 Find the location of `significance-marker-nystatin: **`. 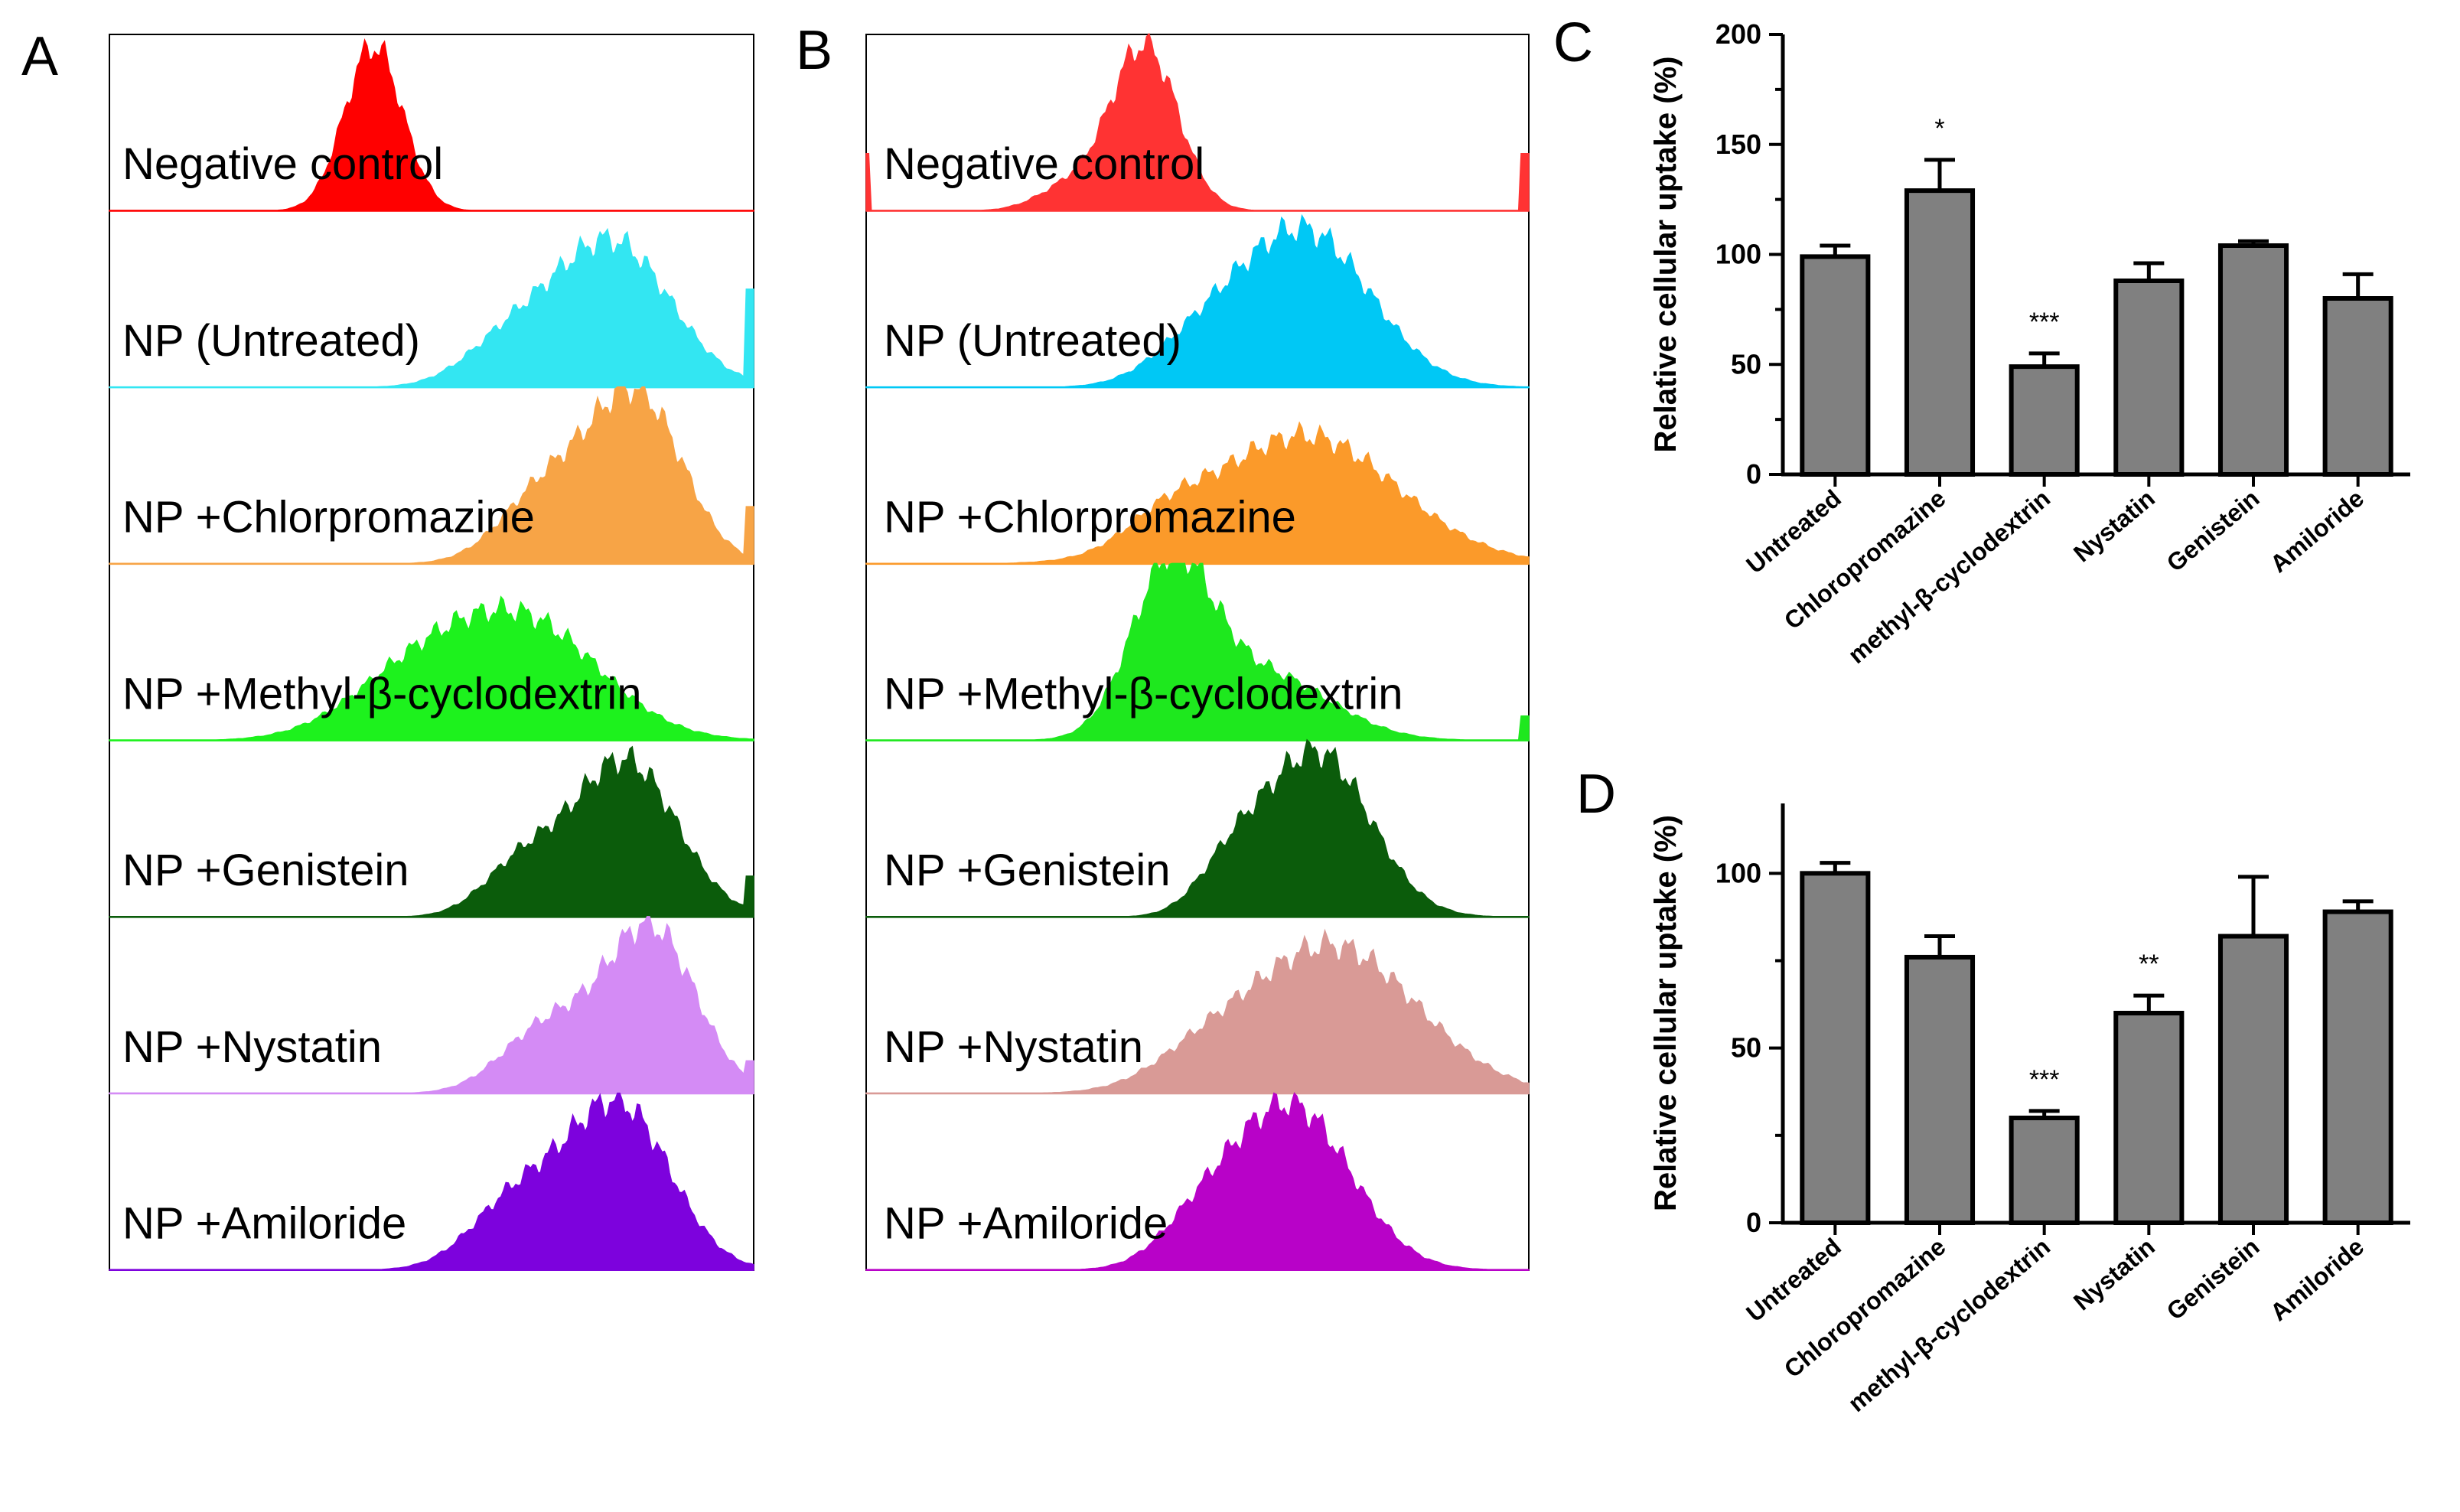

significance-marker-nystatin: ** is located at coordinates (2149, 964).